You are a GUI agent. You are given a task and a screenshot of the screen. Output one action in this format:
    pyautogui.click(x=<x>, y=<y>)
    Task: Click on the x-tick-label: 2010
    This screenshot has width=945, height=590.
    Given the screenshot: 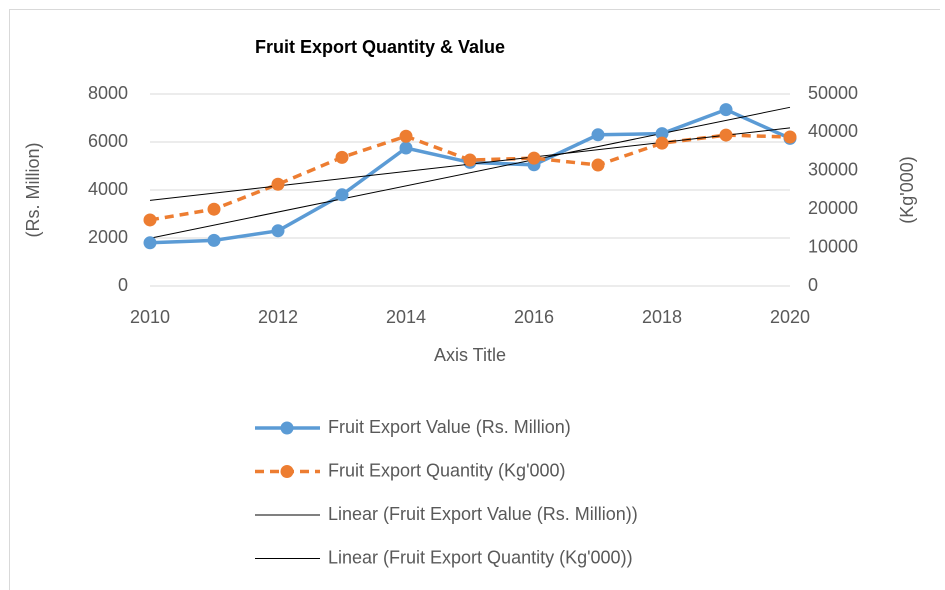 What is the action you would take?
    pyautogui.click(x=150, y=317)
    